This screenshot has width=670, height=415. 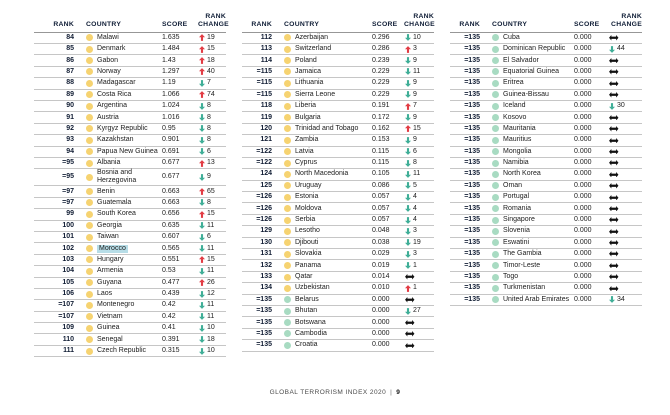 What do you see at coordinates (68, 237) in the screenshot?
I see `rank-cell: 101` at bounding box center [68, 237].